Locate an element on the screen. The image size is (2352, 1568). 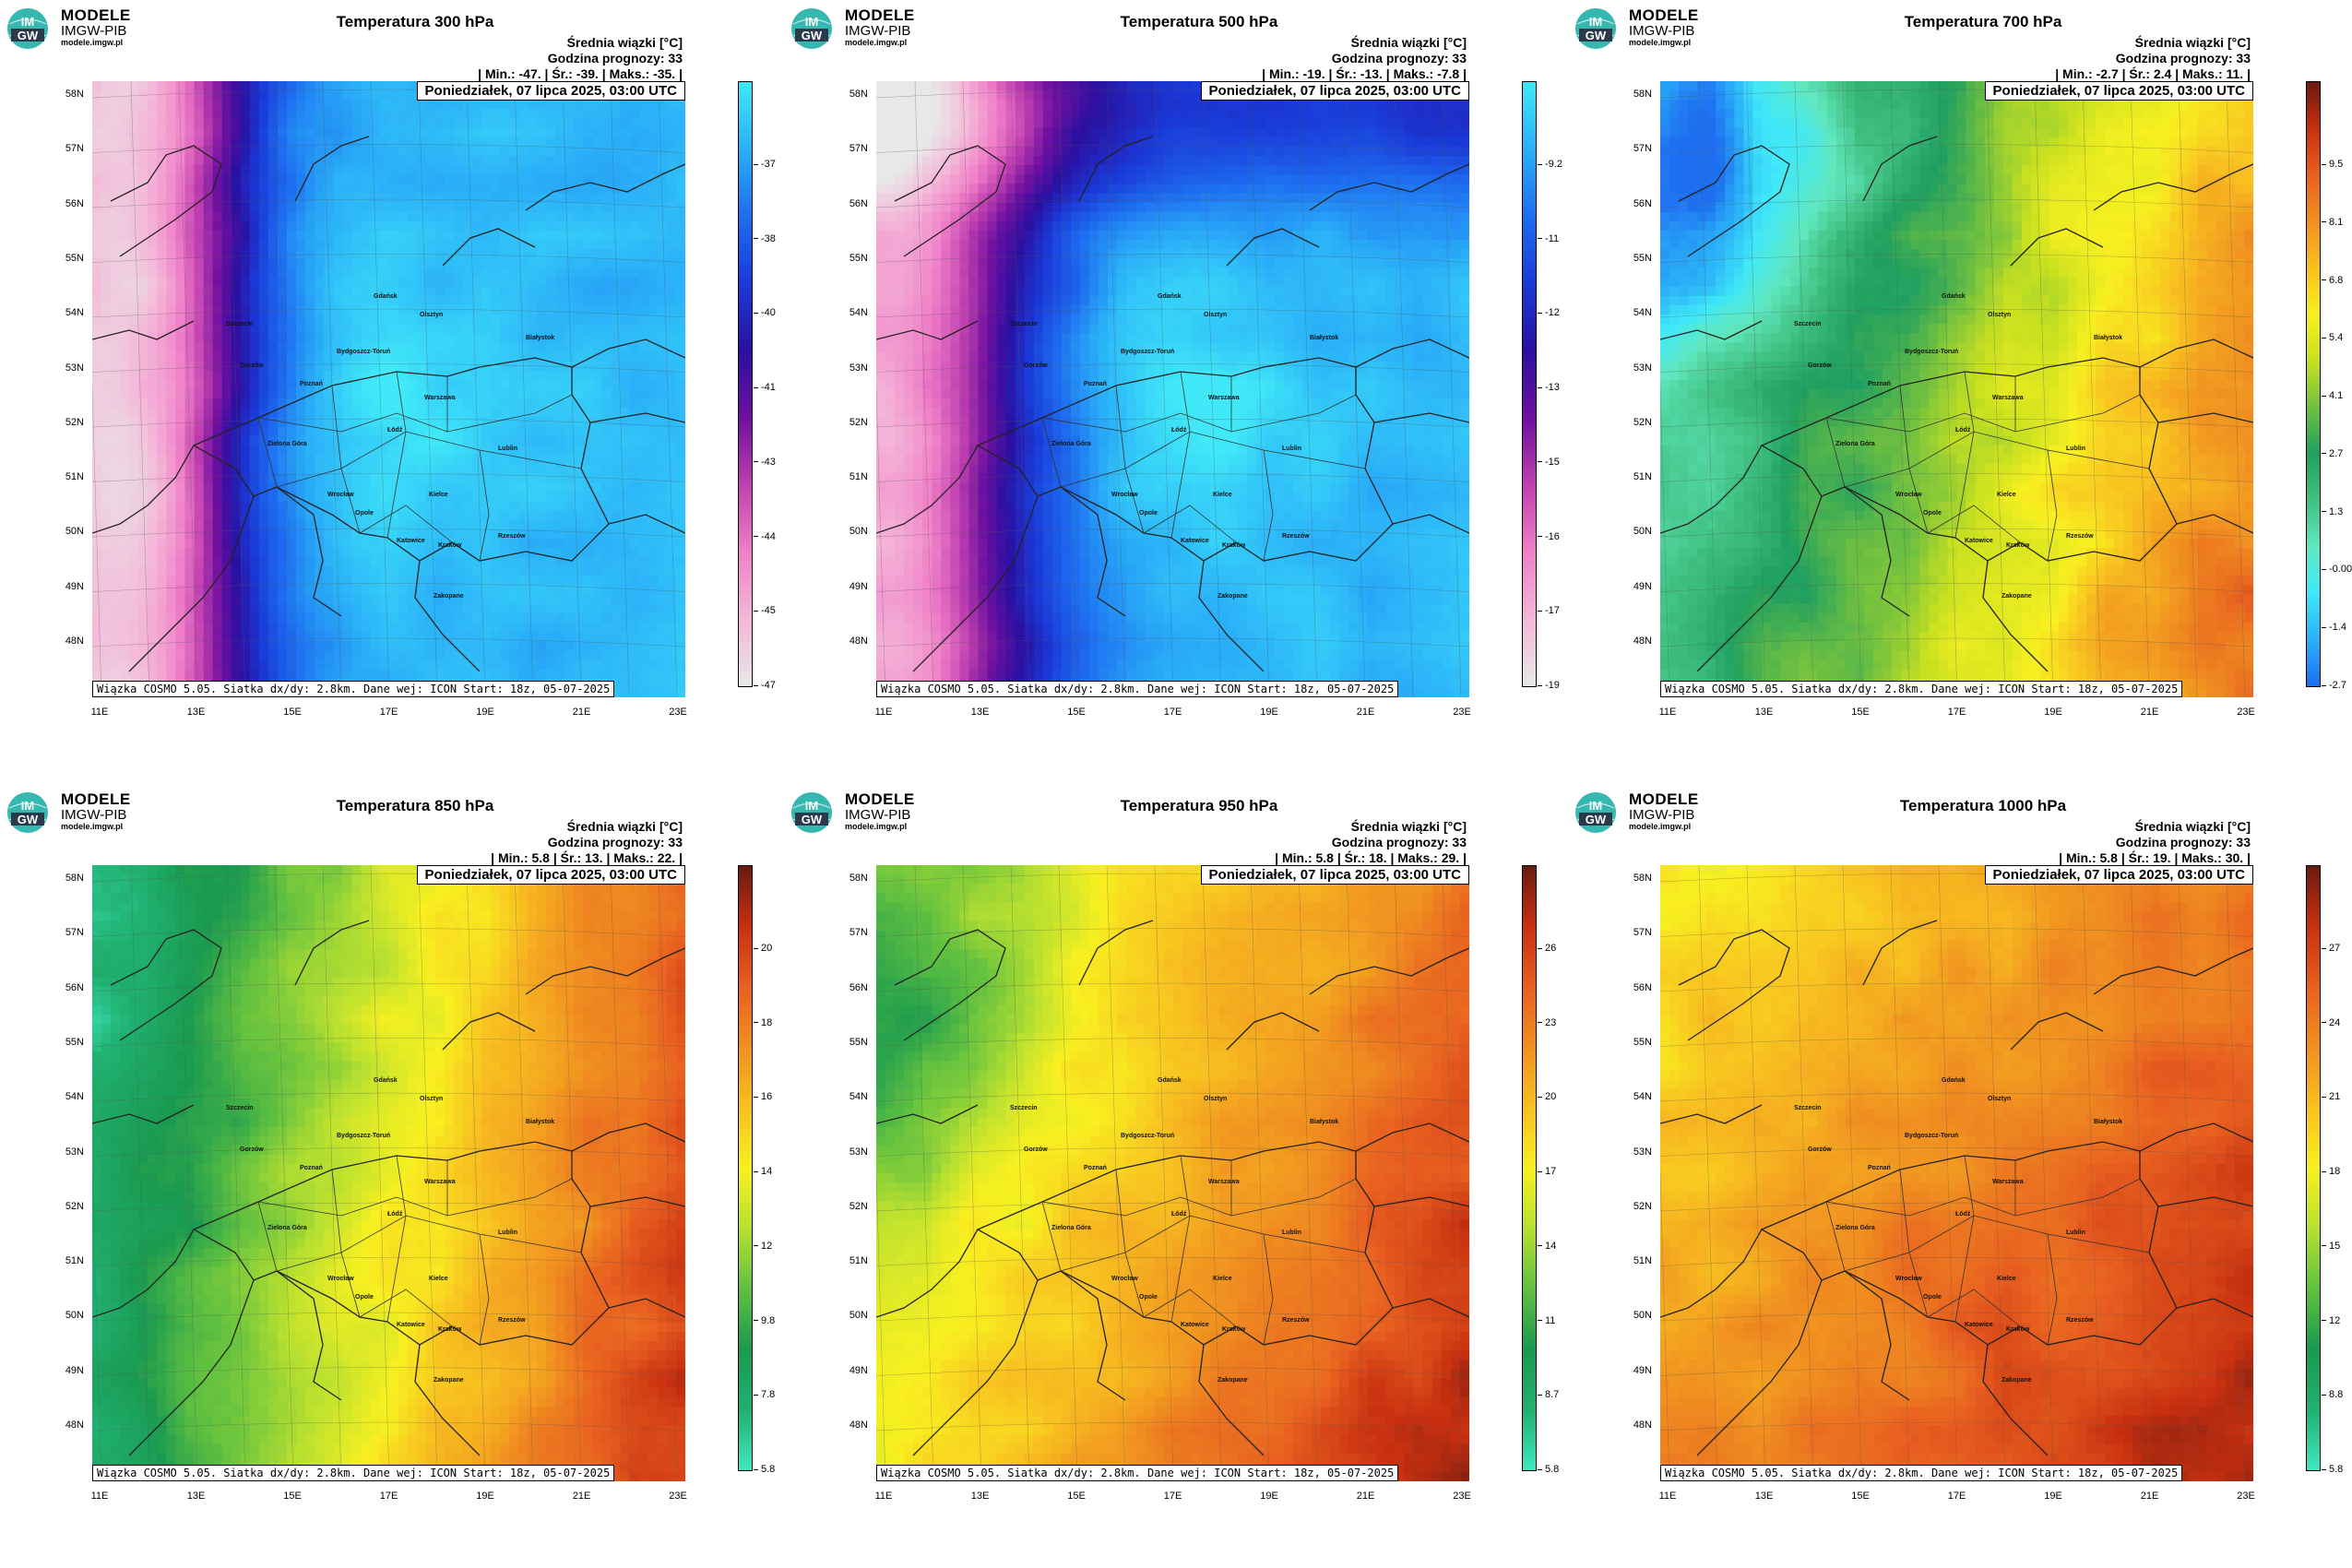
colorbar-tick-label: -19 is located at coordinates (1549, 685).